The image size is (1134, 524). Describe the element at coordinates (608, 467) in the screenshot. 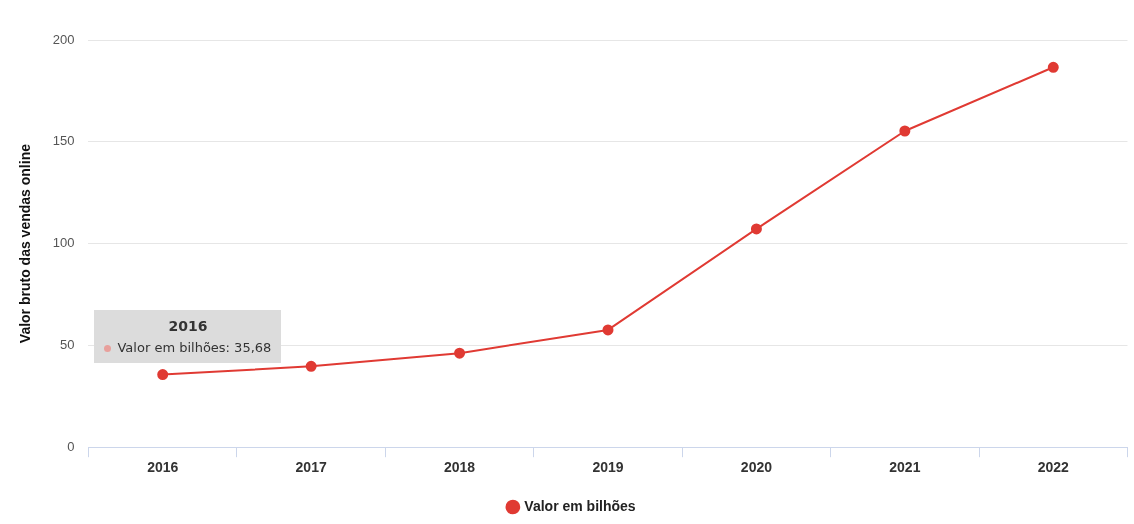

I see `x-tick-label: 2019` at that location.